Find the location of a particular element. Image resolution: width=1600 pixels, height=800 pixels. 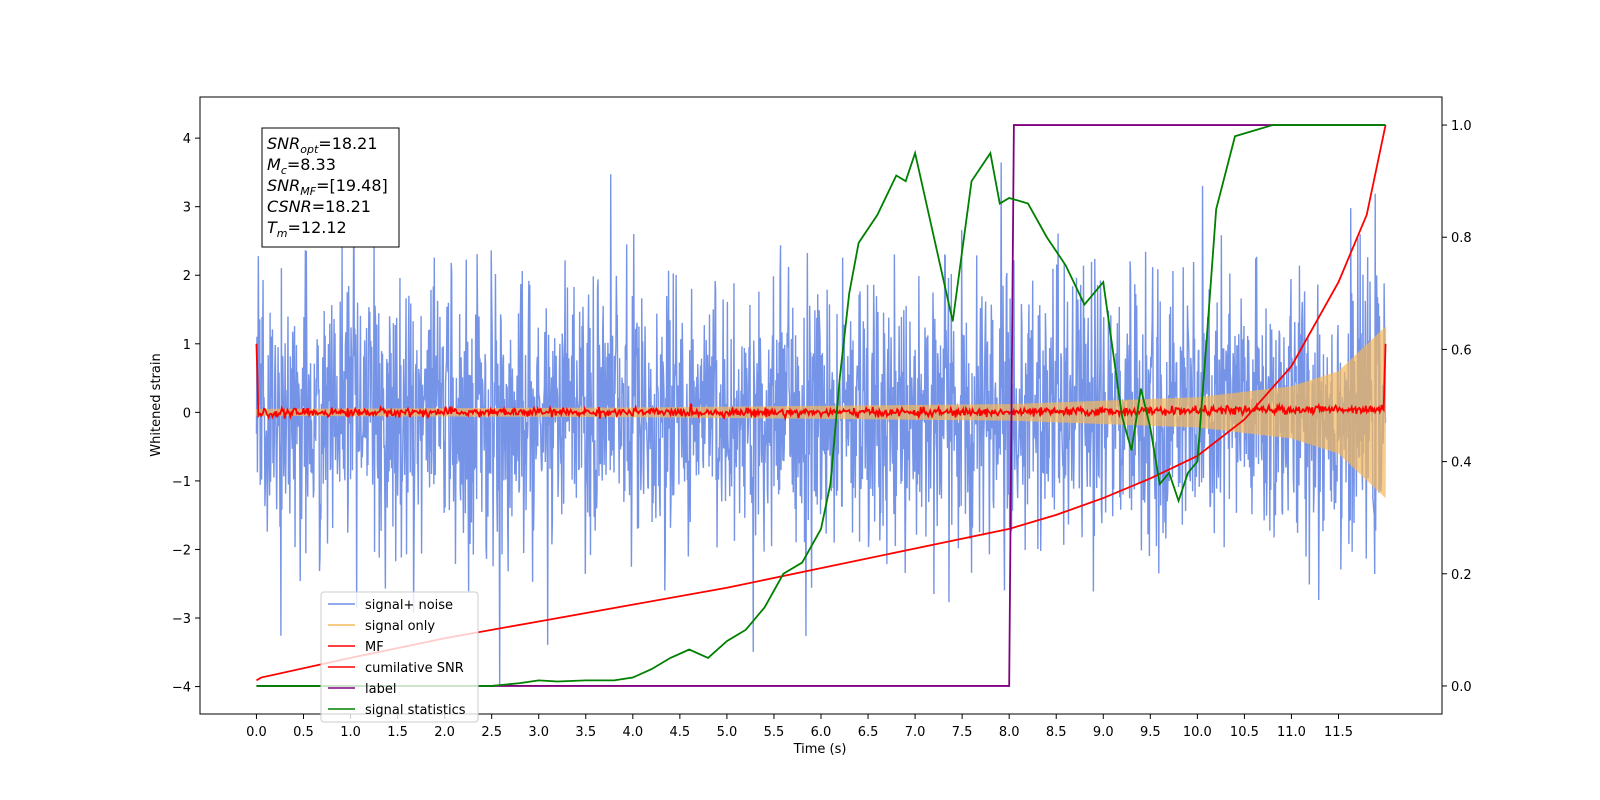

x-tick-label: 5.5 is located at coordinates (774, 732).